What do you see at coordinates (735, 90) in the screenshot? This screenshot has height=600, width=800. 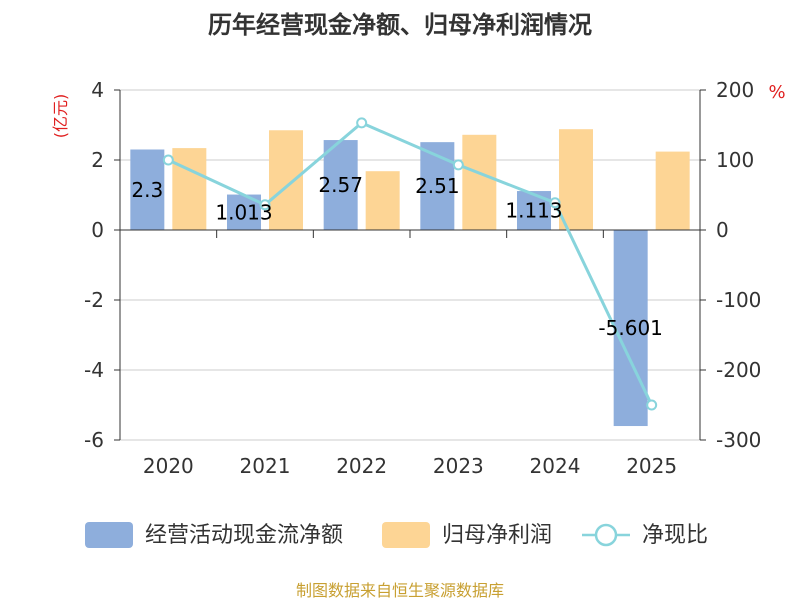 I see `right-axis-tick-label: 200` at bounding box center [735, 90].